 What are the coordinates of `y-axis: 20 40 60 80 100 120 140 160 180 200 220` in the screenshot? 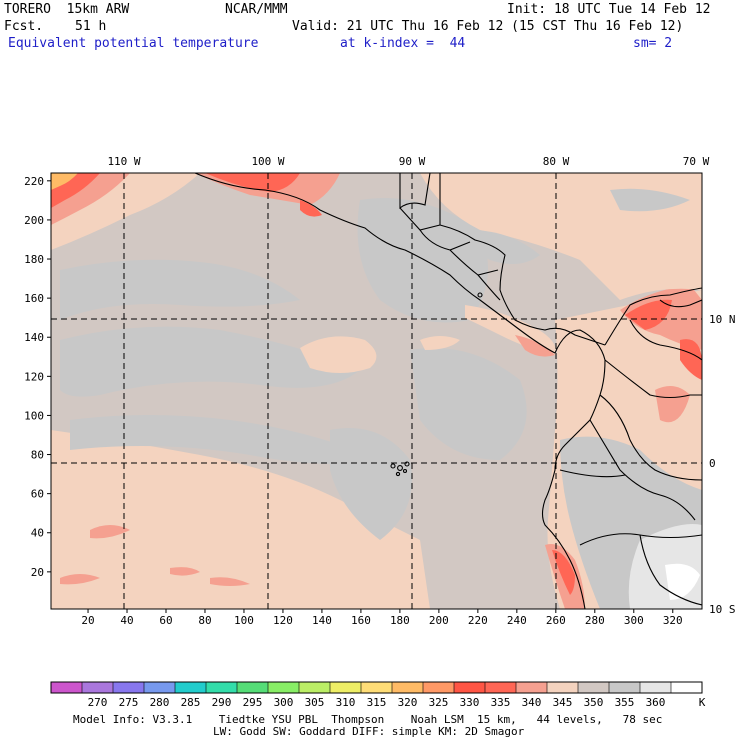 It's located at (37, 377).